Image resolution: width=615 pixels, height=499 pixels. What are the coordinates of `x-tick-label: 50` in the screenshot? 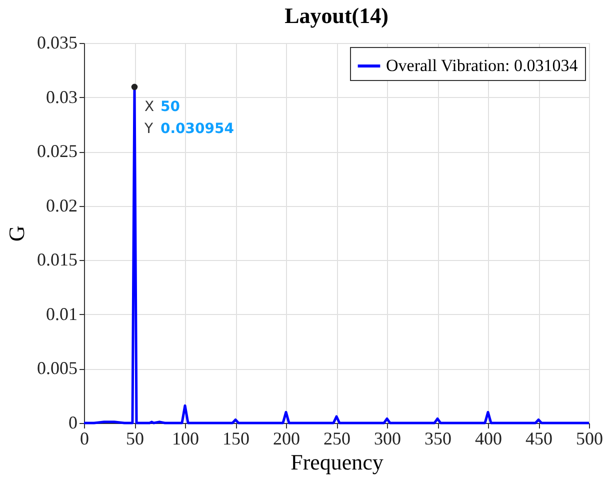 It's located at (135, 438).